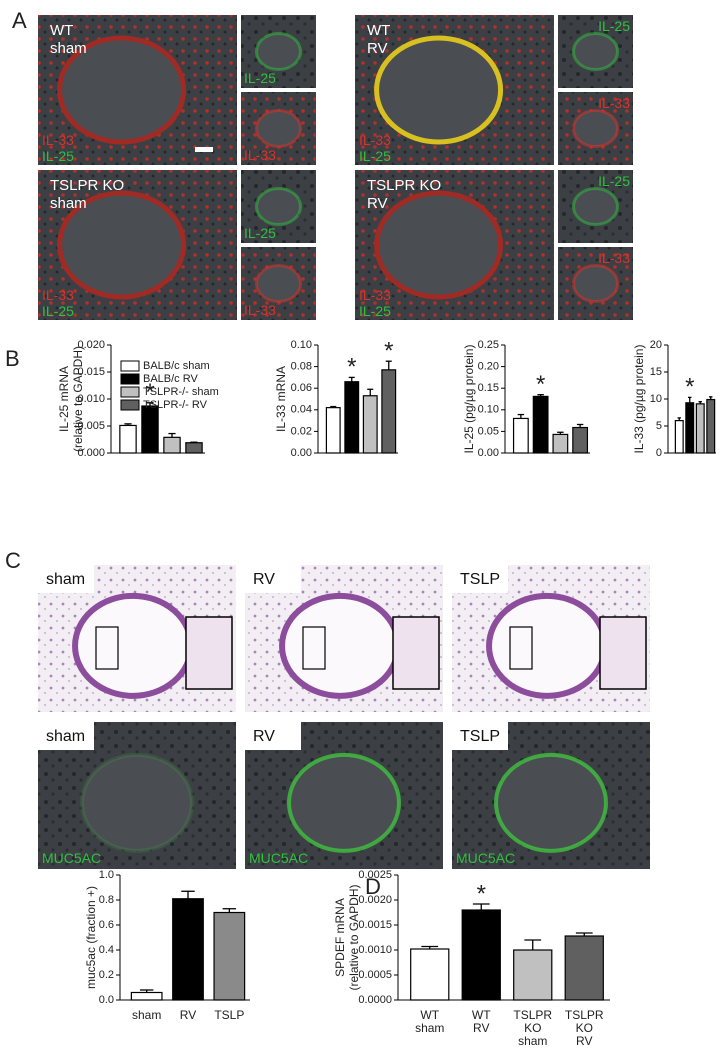  Describe the element at coordinates (91, 372) in the screenshot. I see `y-tick-label: 0.015` at that location.